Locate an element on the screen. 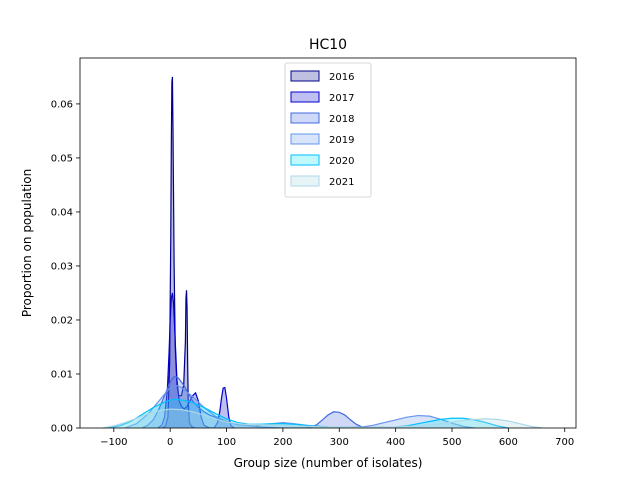  legend-swatch-2021 is located at coordinates (305, 181).